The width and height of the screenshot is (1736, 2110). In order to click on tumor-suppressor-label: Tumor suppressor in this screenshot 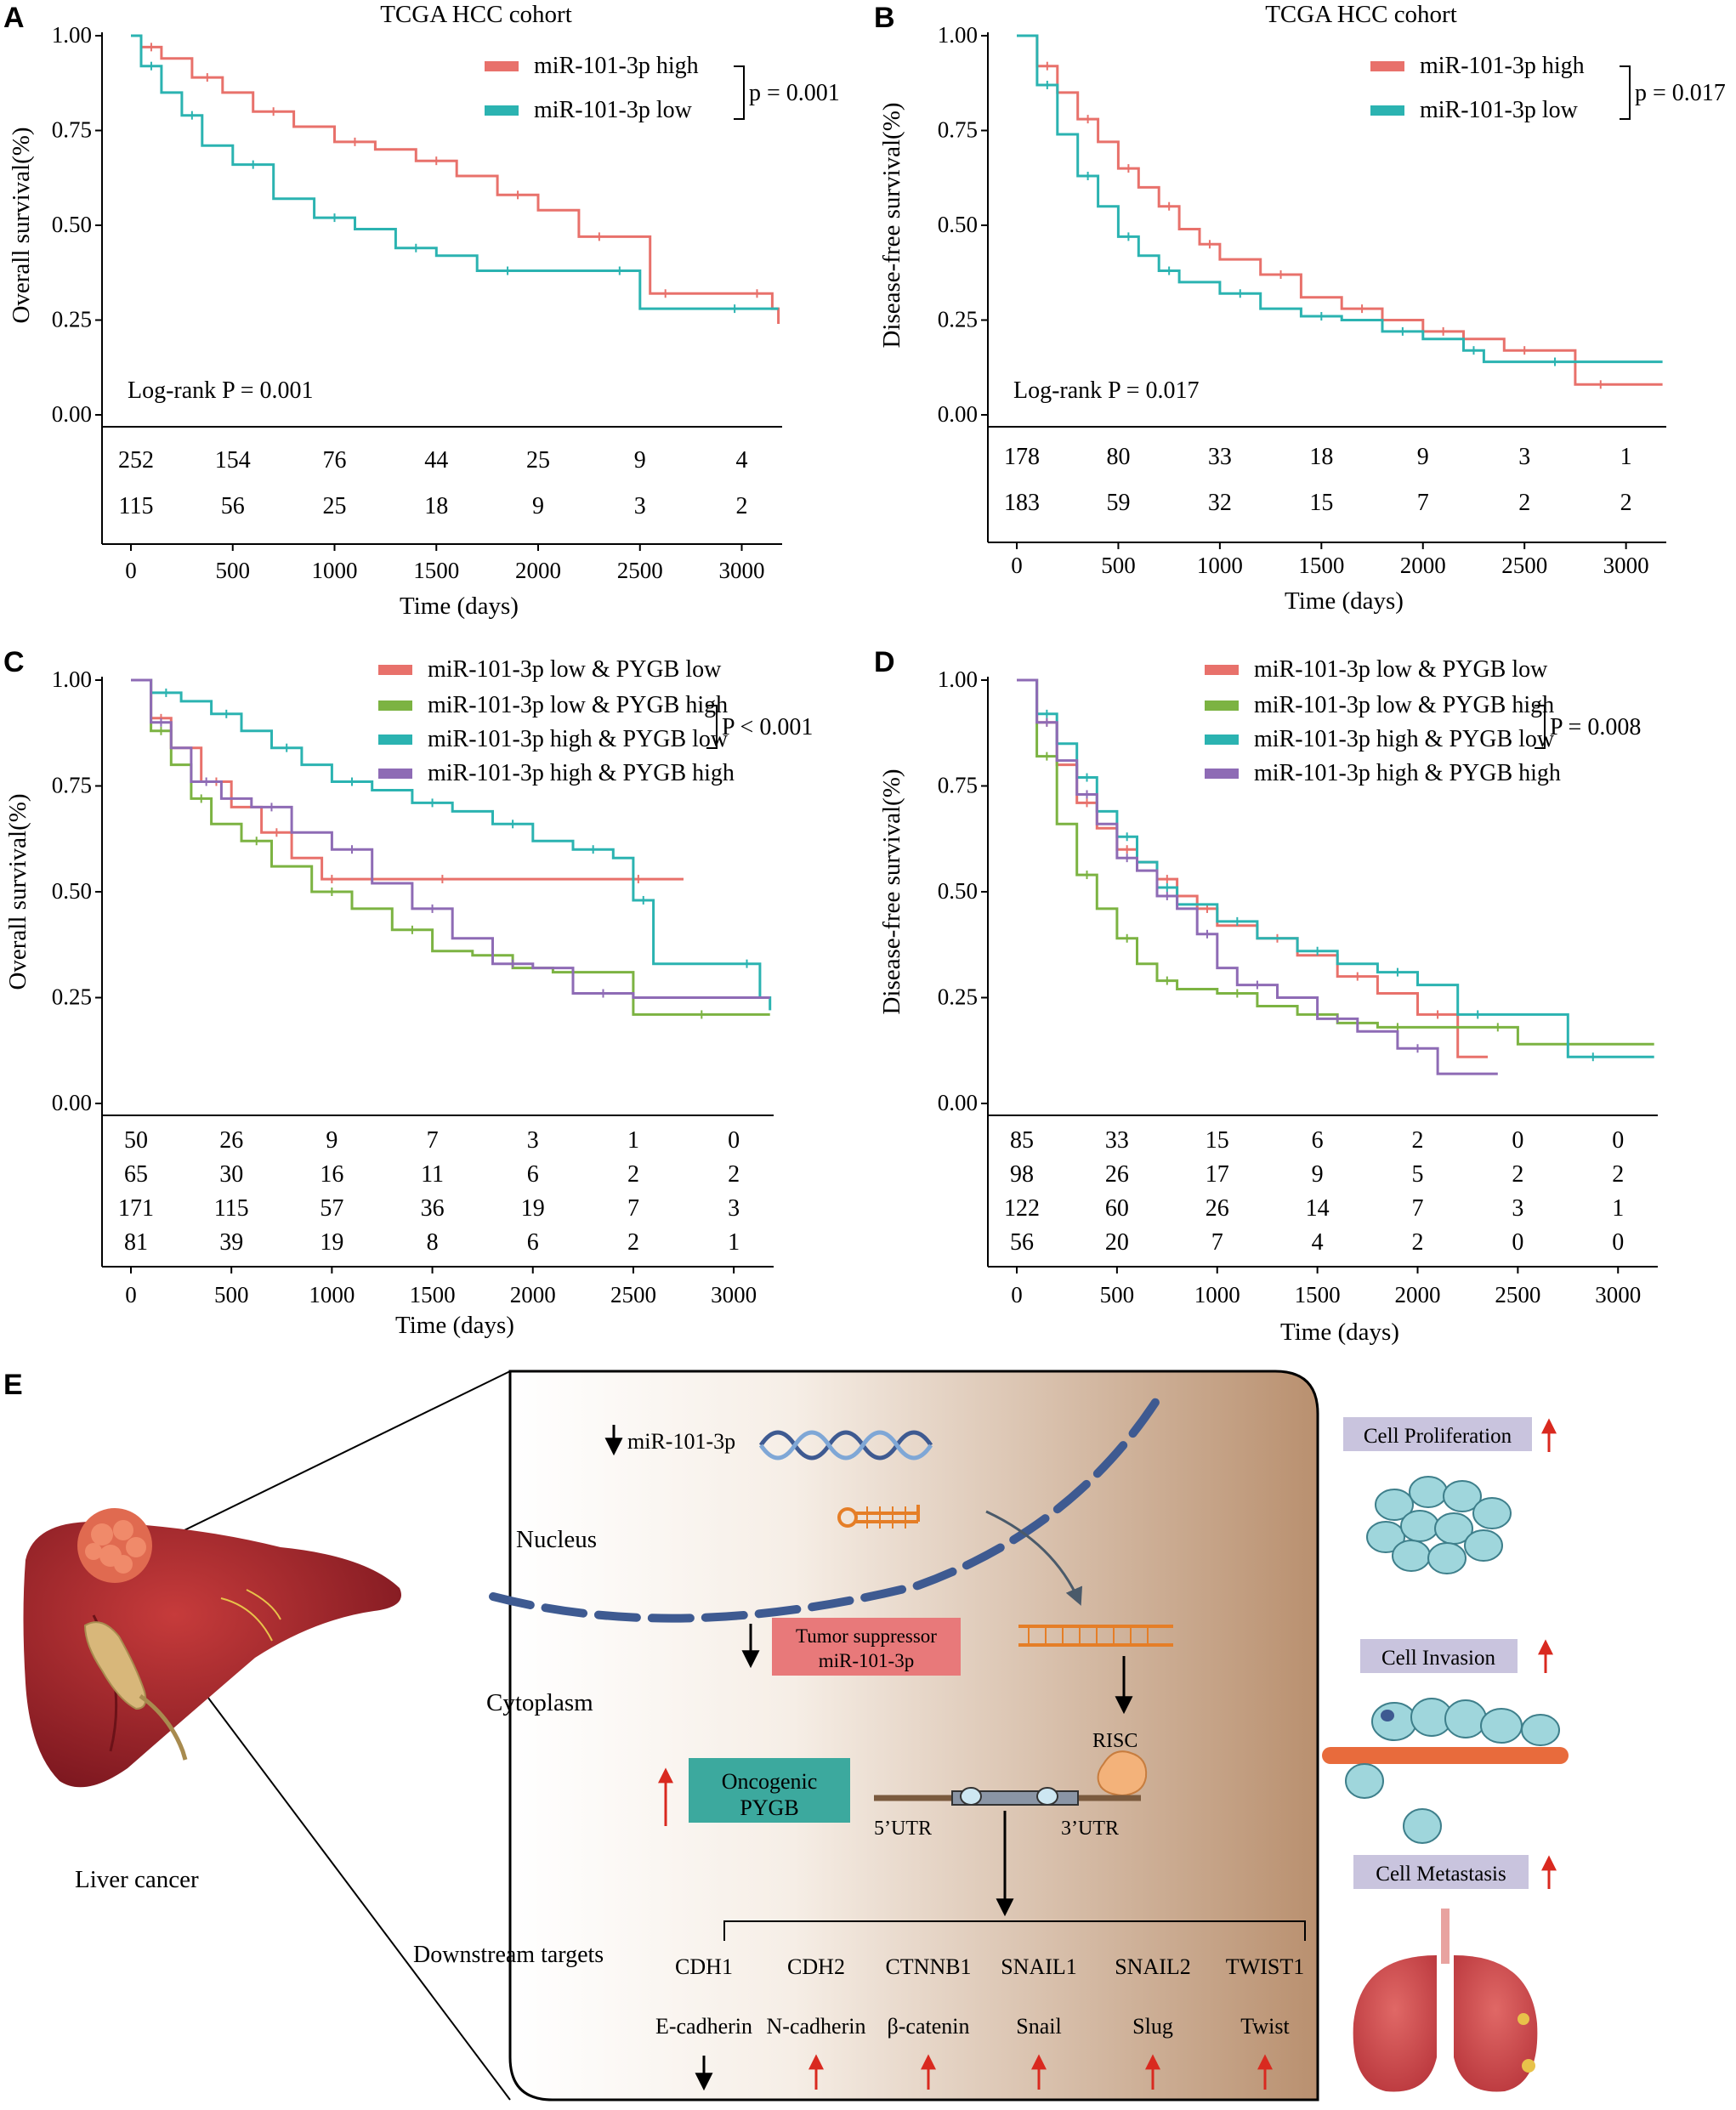, I will do `click(867, 1636)`.